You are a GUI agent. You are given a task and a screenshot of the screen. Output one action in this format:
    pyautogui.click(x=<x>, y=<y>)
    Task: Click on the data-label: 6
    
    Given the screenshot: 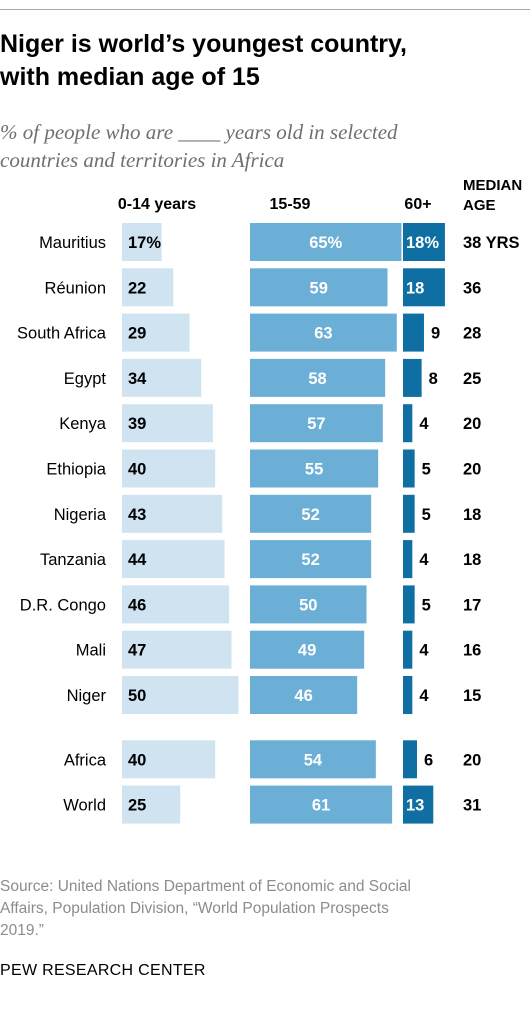 What is the action you would take?
    pyautogui.click(x=428, y=760)
    